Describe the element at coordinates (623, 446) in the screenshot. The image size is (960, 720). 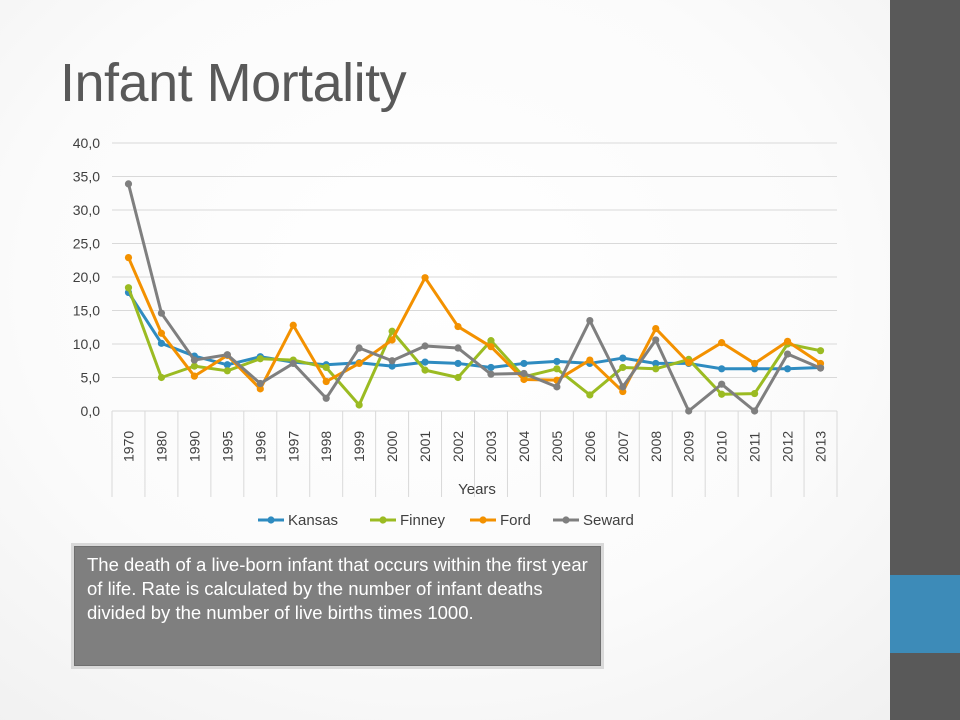
I see `x-tick-label: 2007` at that location.